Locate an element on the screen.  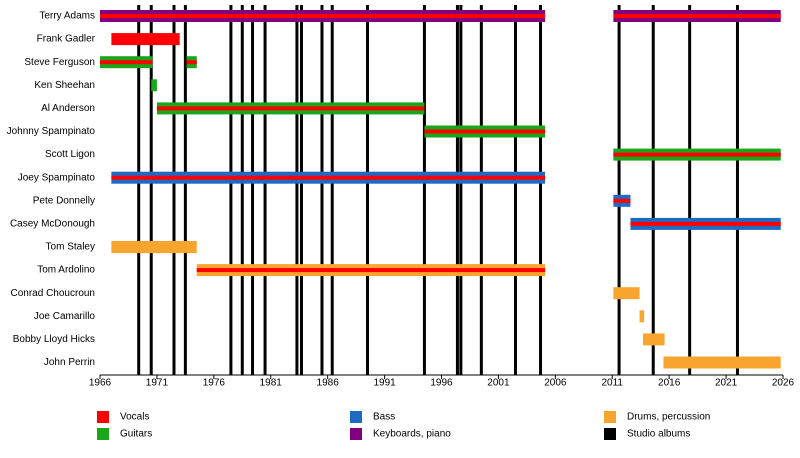
legend-label: Guitars is located at coordinates (136, 434).